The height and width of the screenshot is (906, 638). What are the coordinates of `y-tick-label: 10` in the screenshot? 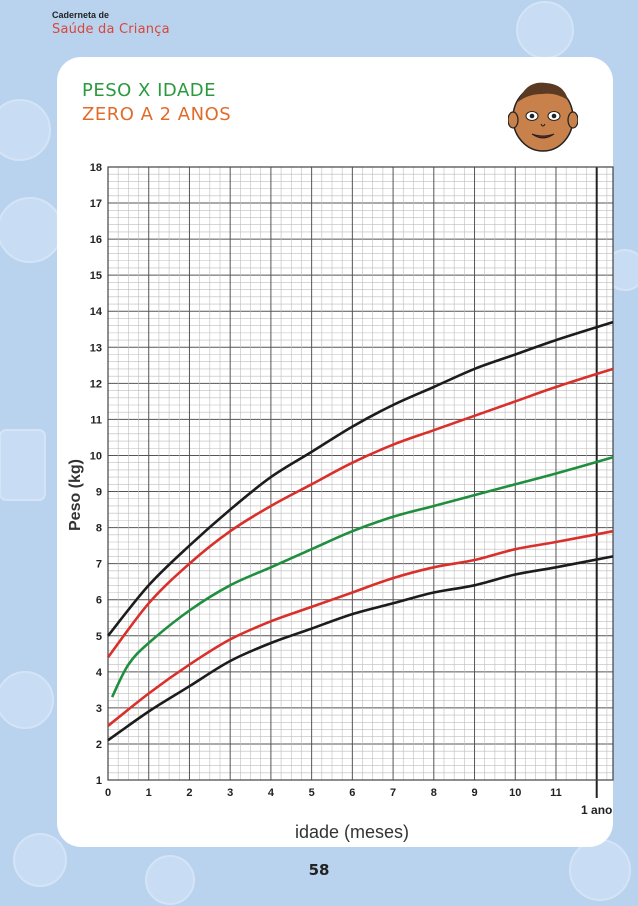 It's located at (96, 456).